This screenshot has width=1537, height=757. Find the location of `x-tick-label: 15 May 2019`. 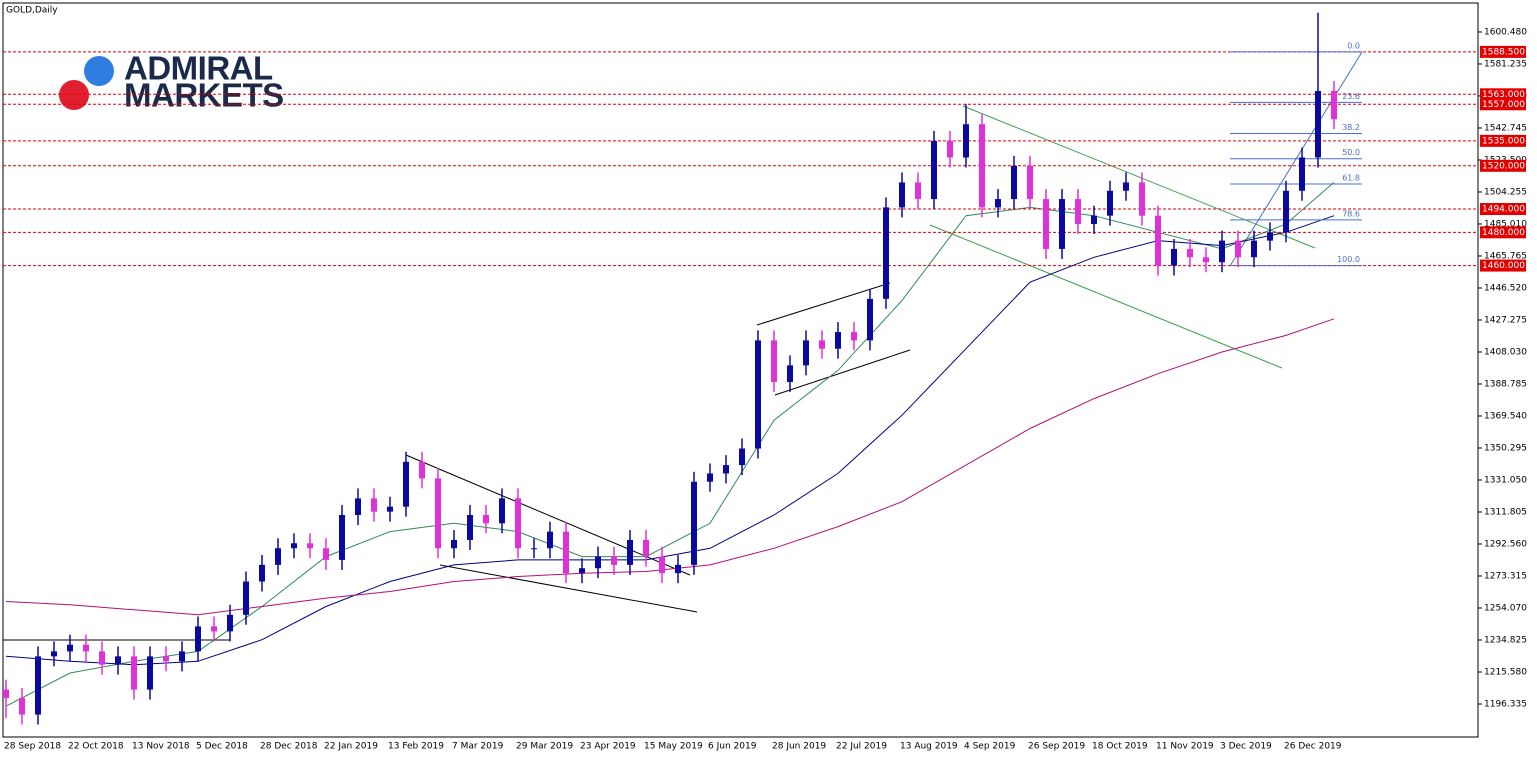

x-tick-label: 15 May 2019 is located at coordinates (673, 747).